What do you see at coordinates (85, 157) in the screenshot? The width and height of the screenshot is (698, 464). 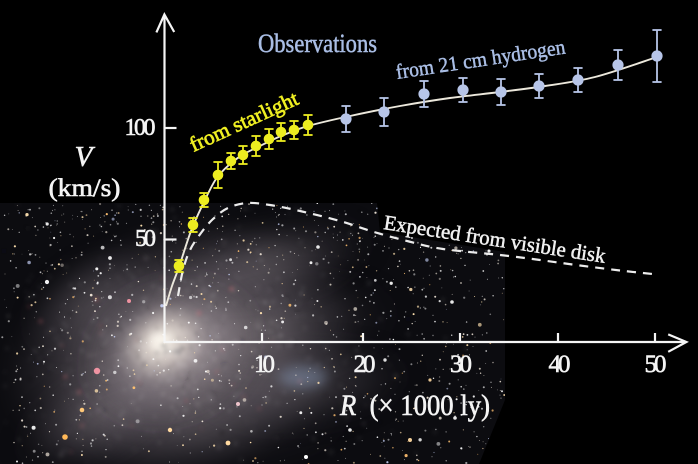 I see `svg-text: V` at bounding box center [85, 157].